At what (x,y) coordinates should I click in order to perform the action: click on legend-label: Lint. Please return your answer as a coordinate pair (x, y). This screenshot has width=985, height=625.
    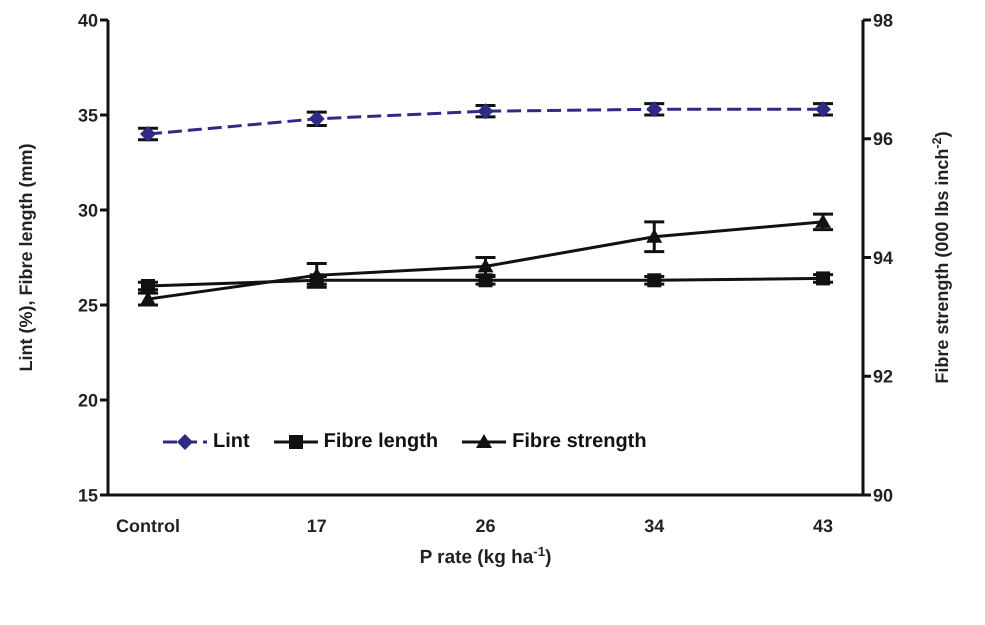
    Looking at the image, I should click on (231, 441).